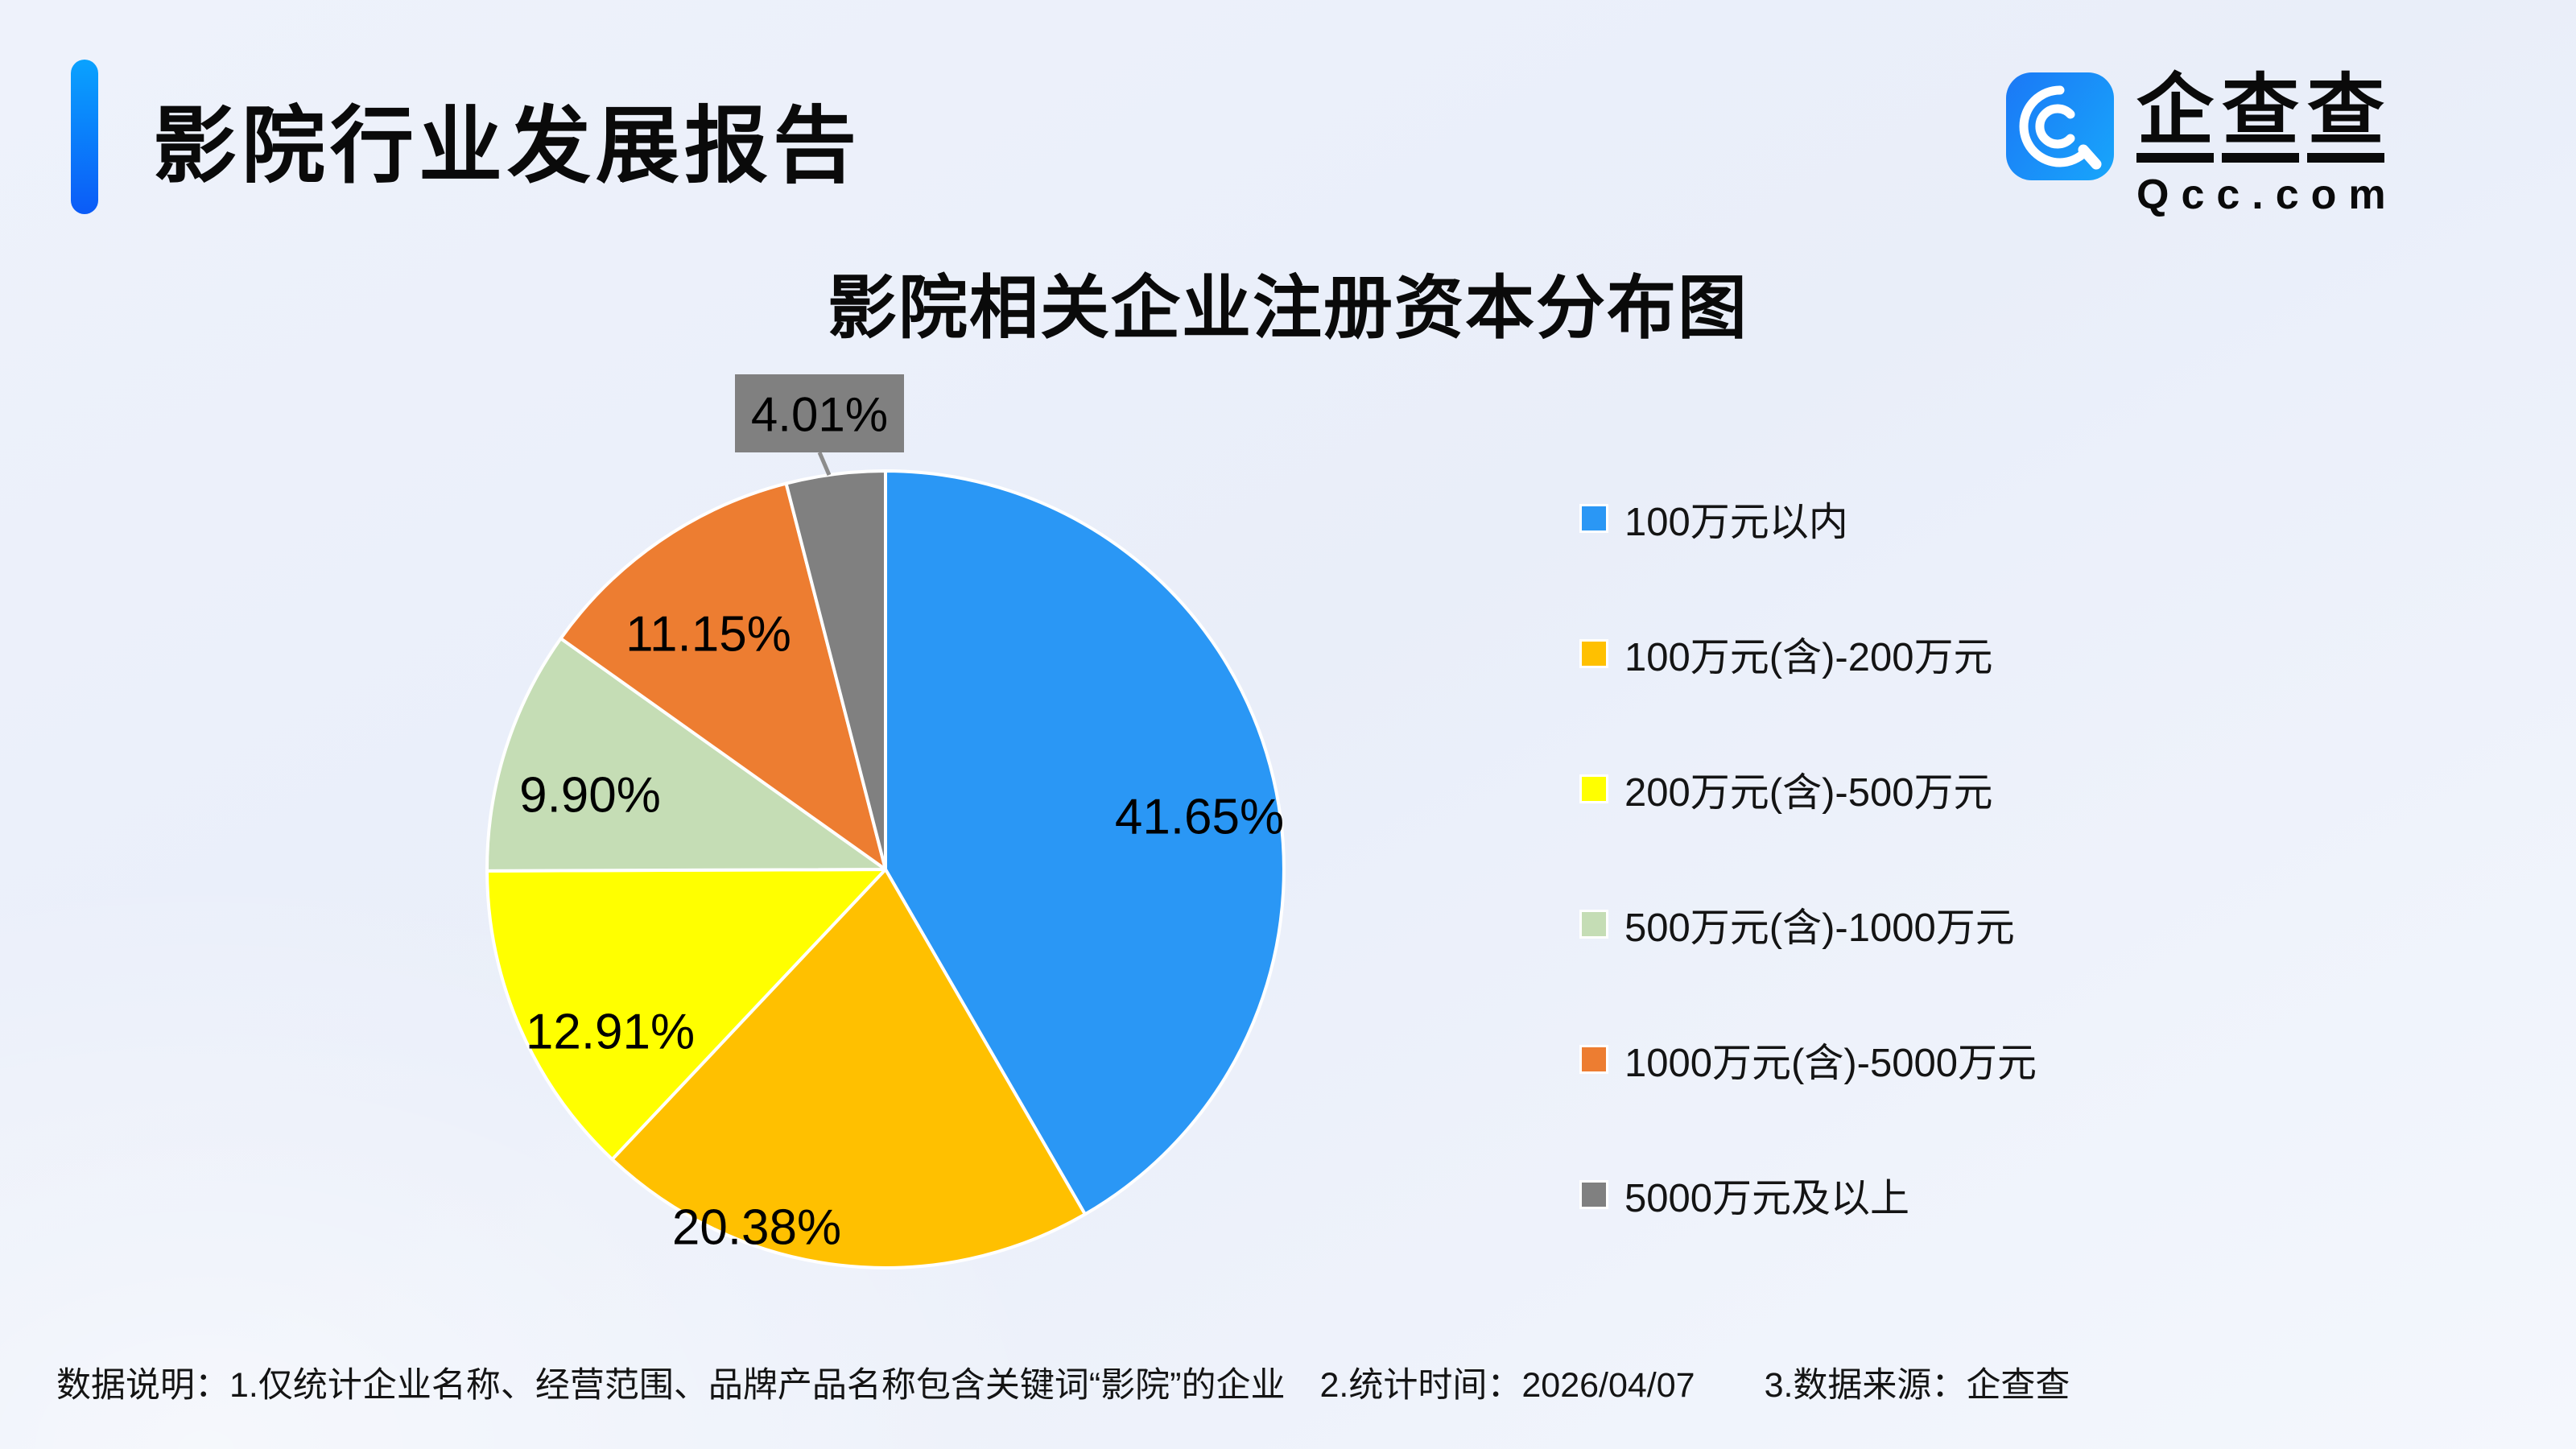 The height and width of the screenshot is (1449, 2576). Describe the element at coordinates (1288, 308) in the screenshot. I see `chart-title: 影院相关企业注册资本分布图` at that location.